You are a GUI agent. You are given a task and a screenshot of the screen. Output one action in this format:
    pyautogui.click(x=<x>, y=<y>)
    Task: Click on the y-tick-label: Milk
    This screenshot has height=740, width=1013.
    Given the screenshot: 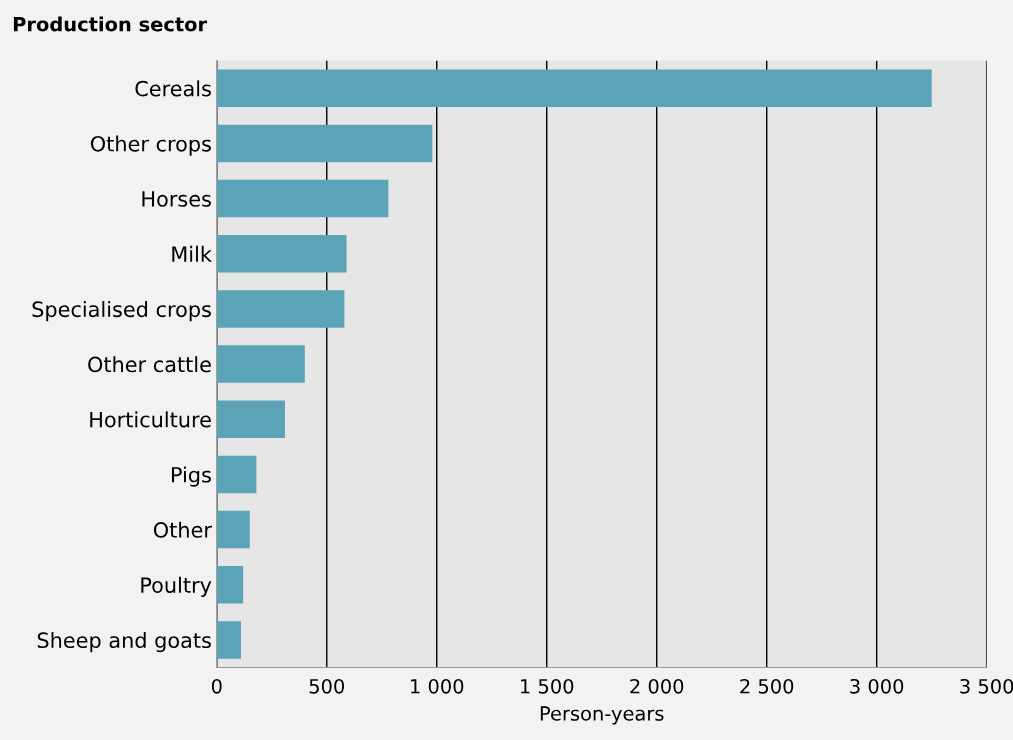 What is the action you would take?
    pyautogui.click(x=192, y=253)
    